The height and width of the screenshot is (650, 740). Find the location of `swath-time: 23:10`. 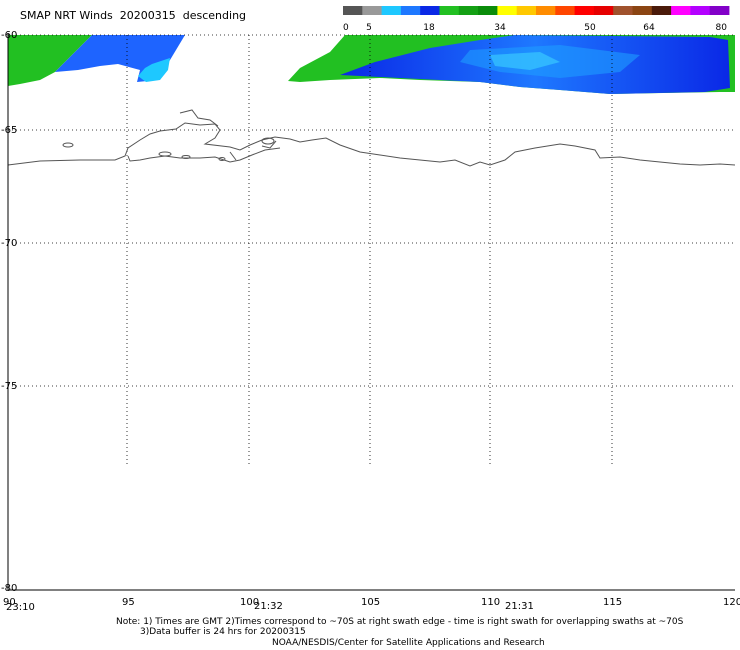

swath-time: 23:10 is located at coordinates (20, 607).